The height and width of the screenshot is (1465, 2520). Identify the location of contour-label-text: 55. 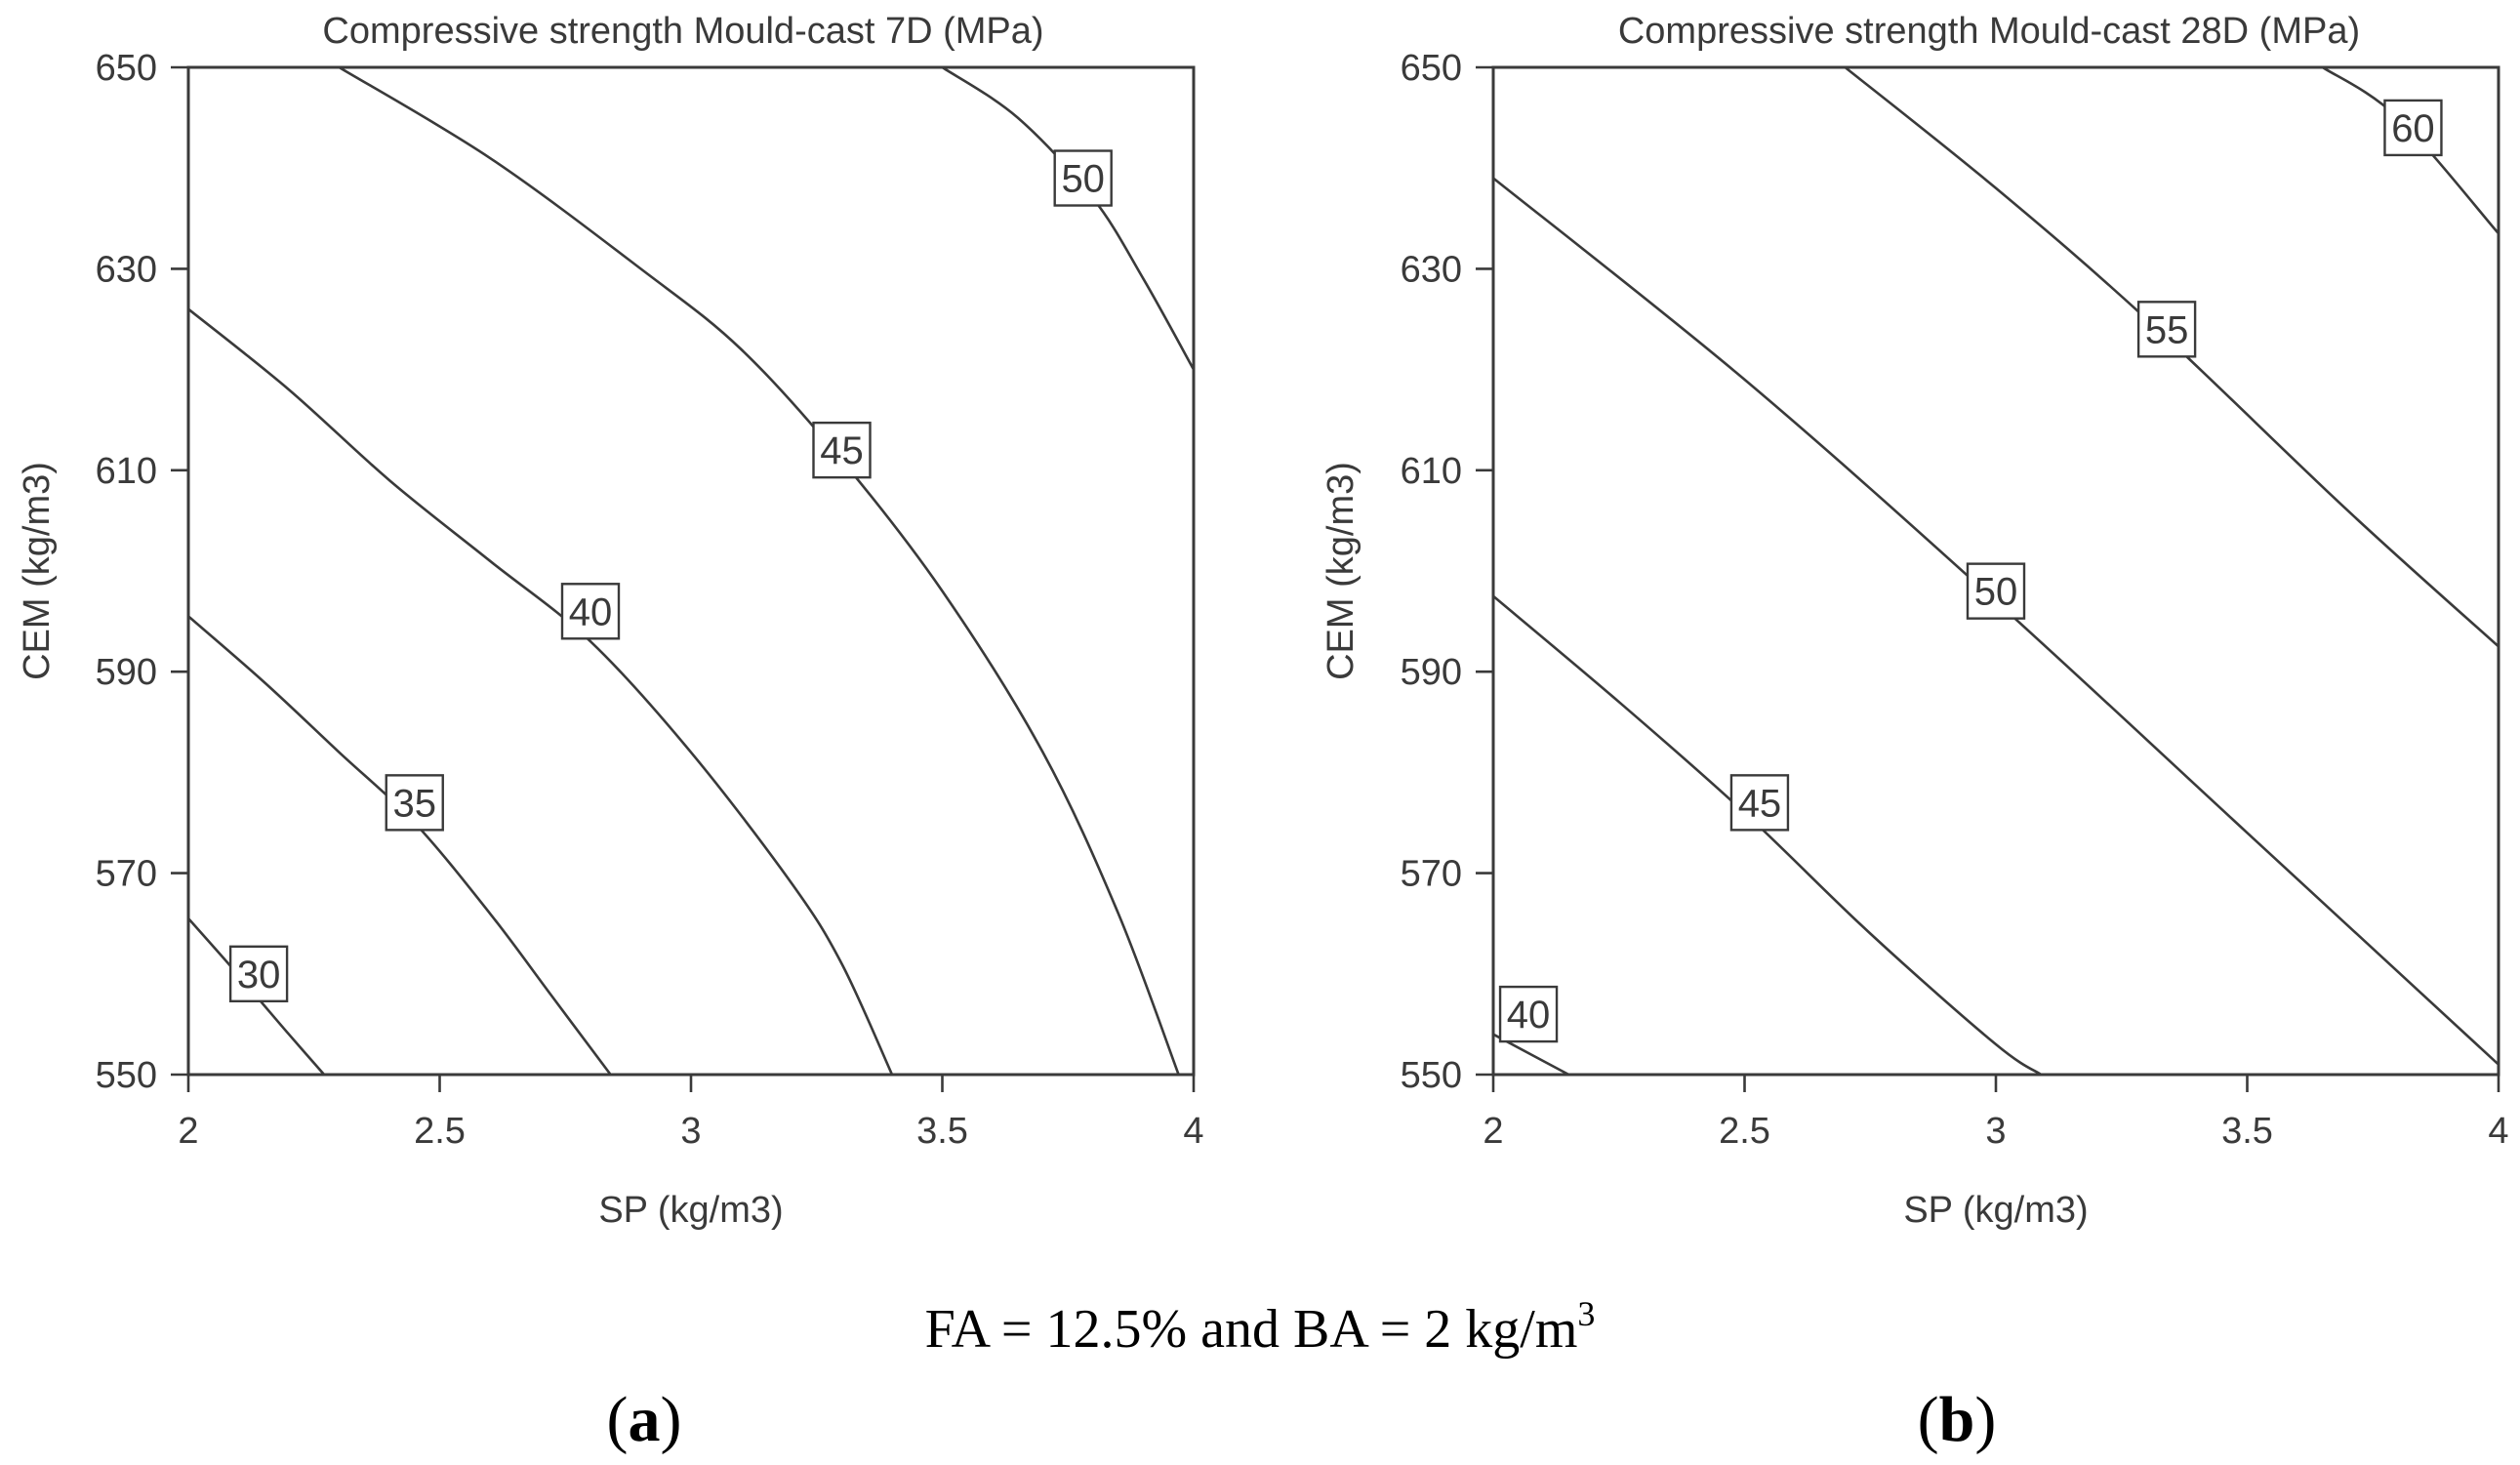
(2167, 329).